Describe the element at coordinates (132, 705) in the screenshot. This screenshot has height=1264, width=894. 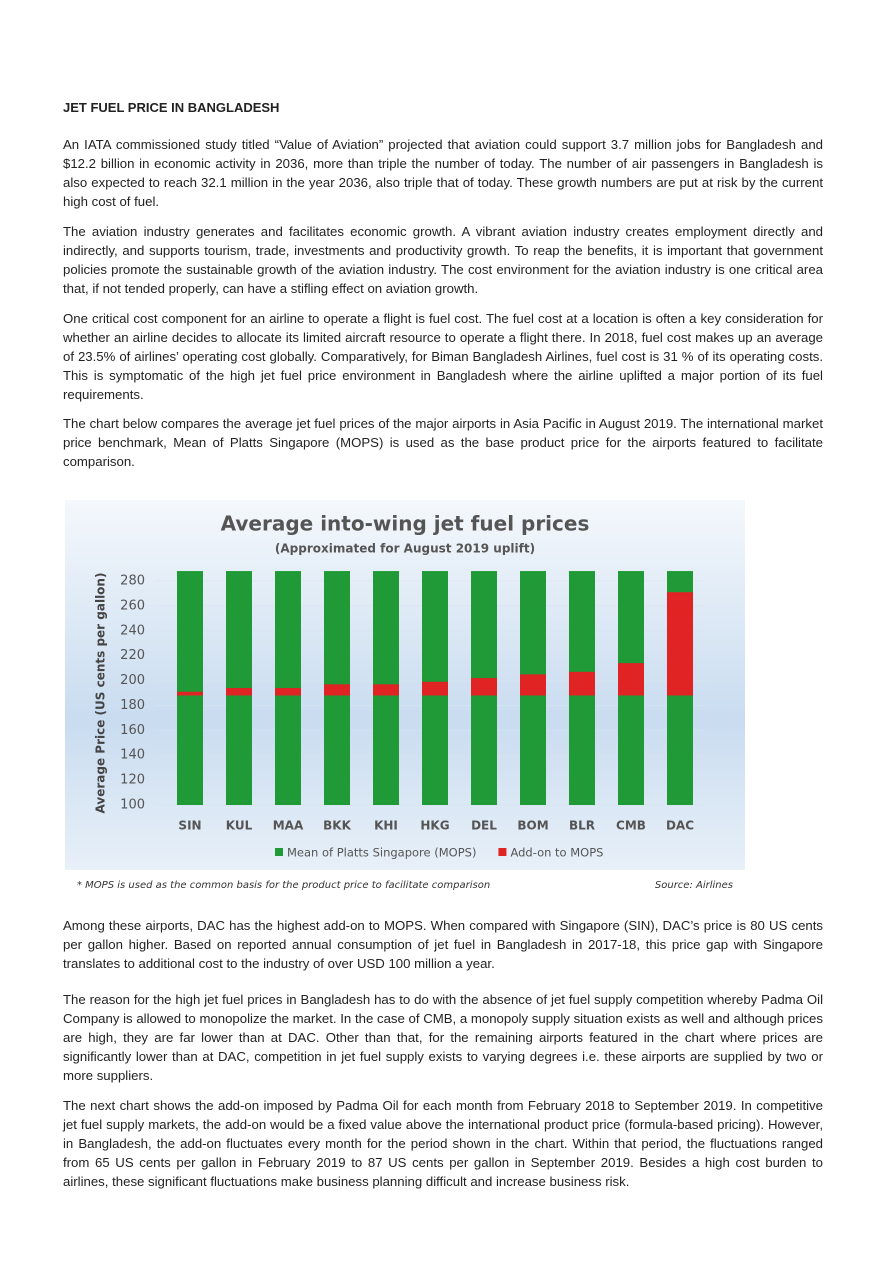
I see `y-tick-label: 180` at that location.